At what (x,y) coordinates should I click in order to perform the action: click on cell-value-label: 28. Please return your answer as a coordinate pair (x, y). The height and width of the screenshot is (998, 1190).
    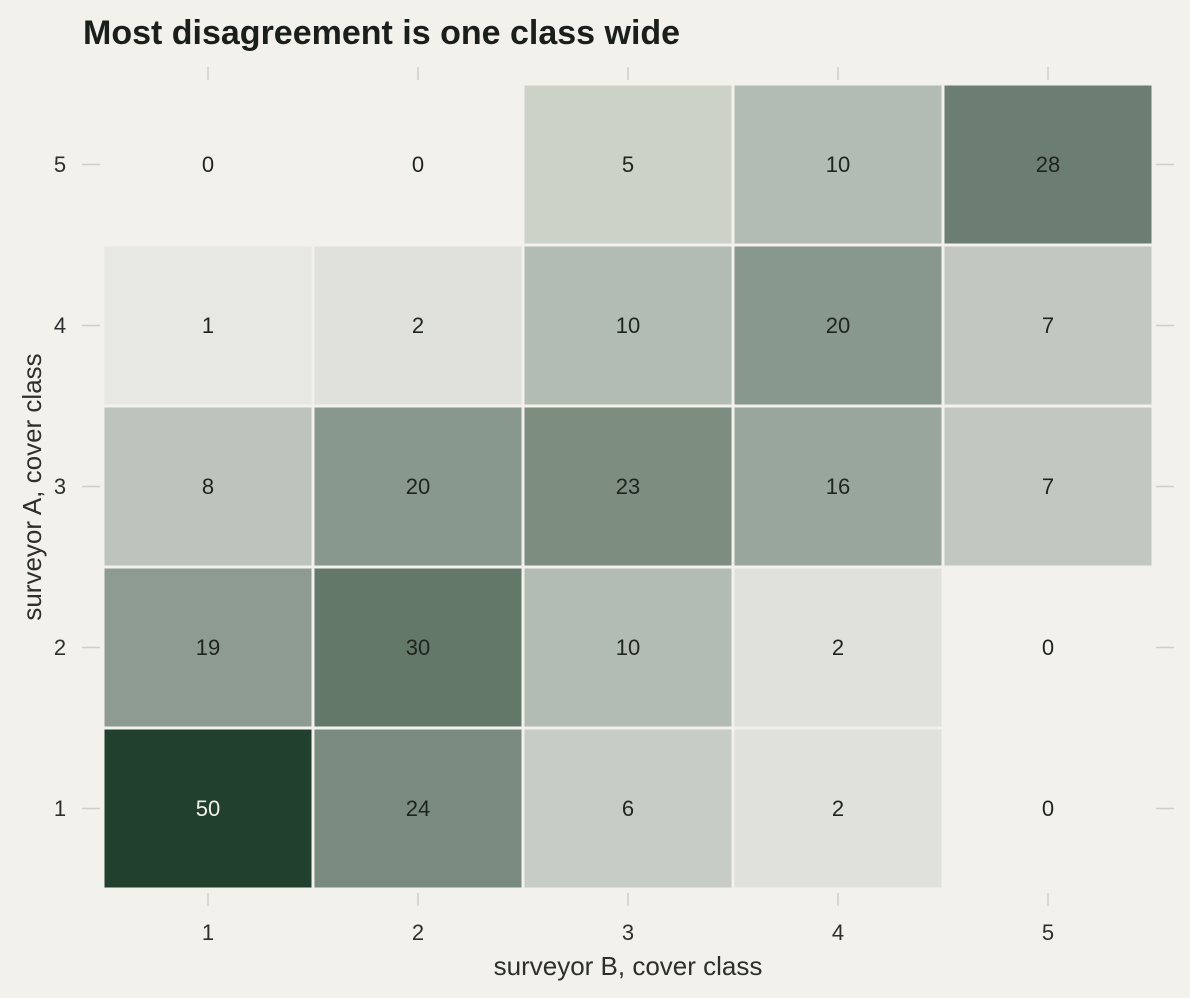
    Looking at the image, I should click on (1048, 164).